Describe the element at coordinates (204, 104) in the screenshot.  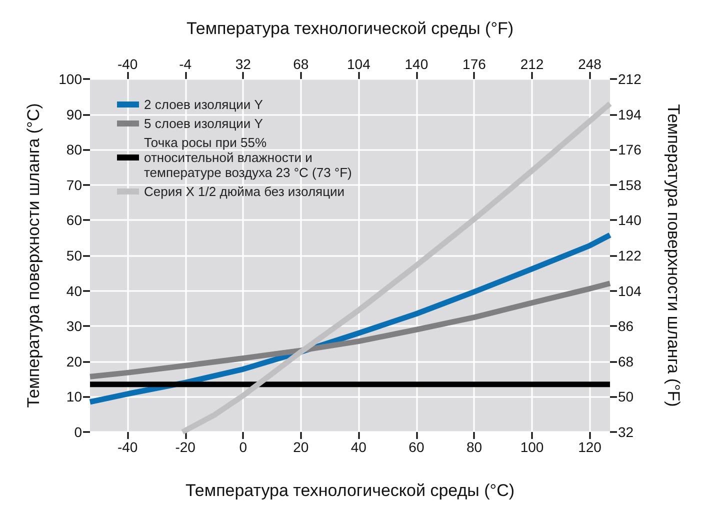
I see `legend-label: 2 слоев изоляции Y` at that location.